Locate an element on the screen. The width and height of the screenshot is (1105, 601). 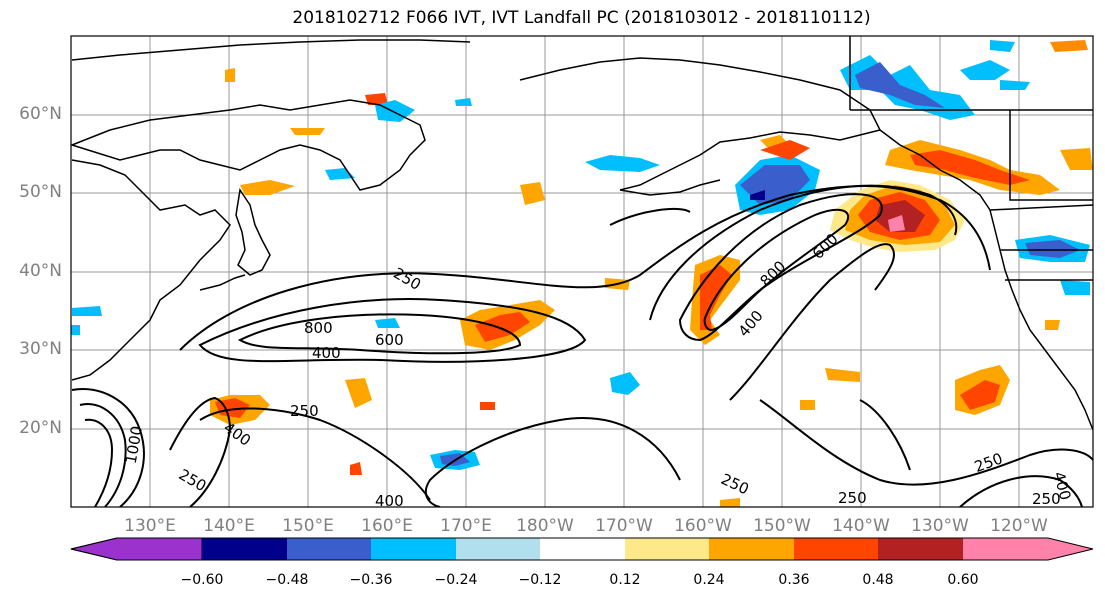
colorbar is located at coordinates (582, 549).